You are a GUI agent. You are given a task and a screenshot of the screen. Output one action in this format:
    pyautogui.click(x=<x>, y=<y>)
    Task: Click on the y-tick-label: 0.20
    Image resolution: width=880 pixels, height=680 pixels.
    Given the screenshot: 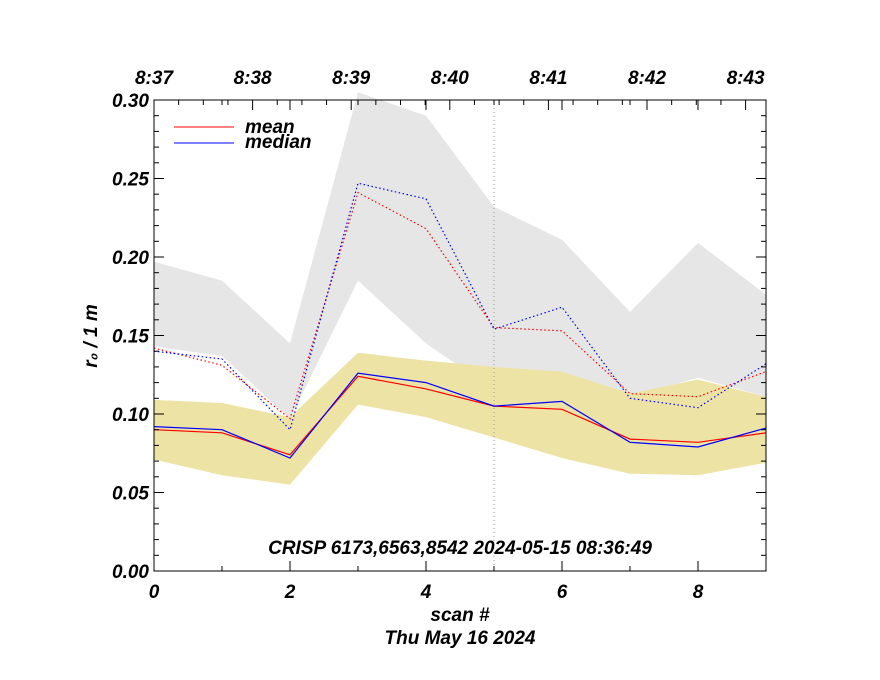 What is the action you would take?
    pyautogui.click(x=130, y=258)
    